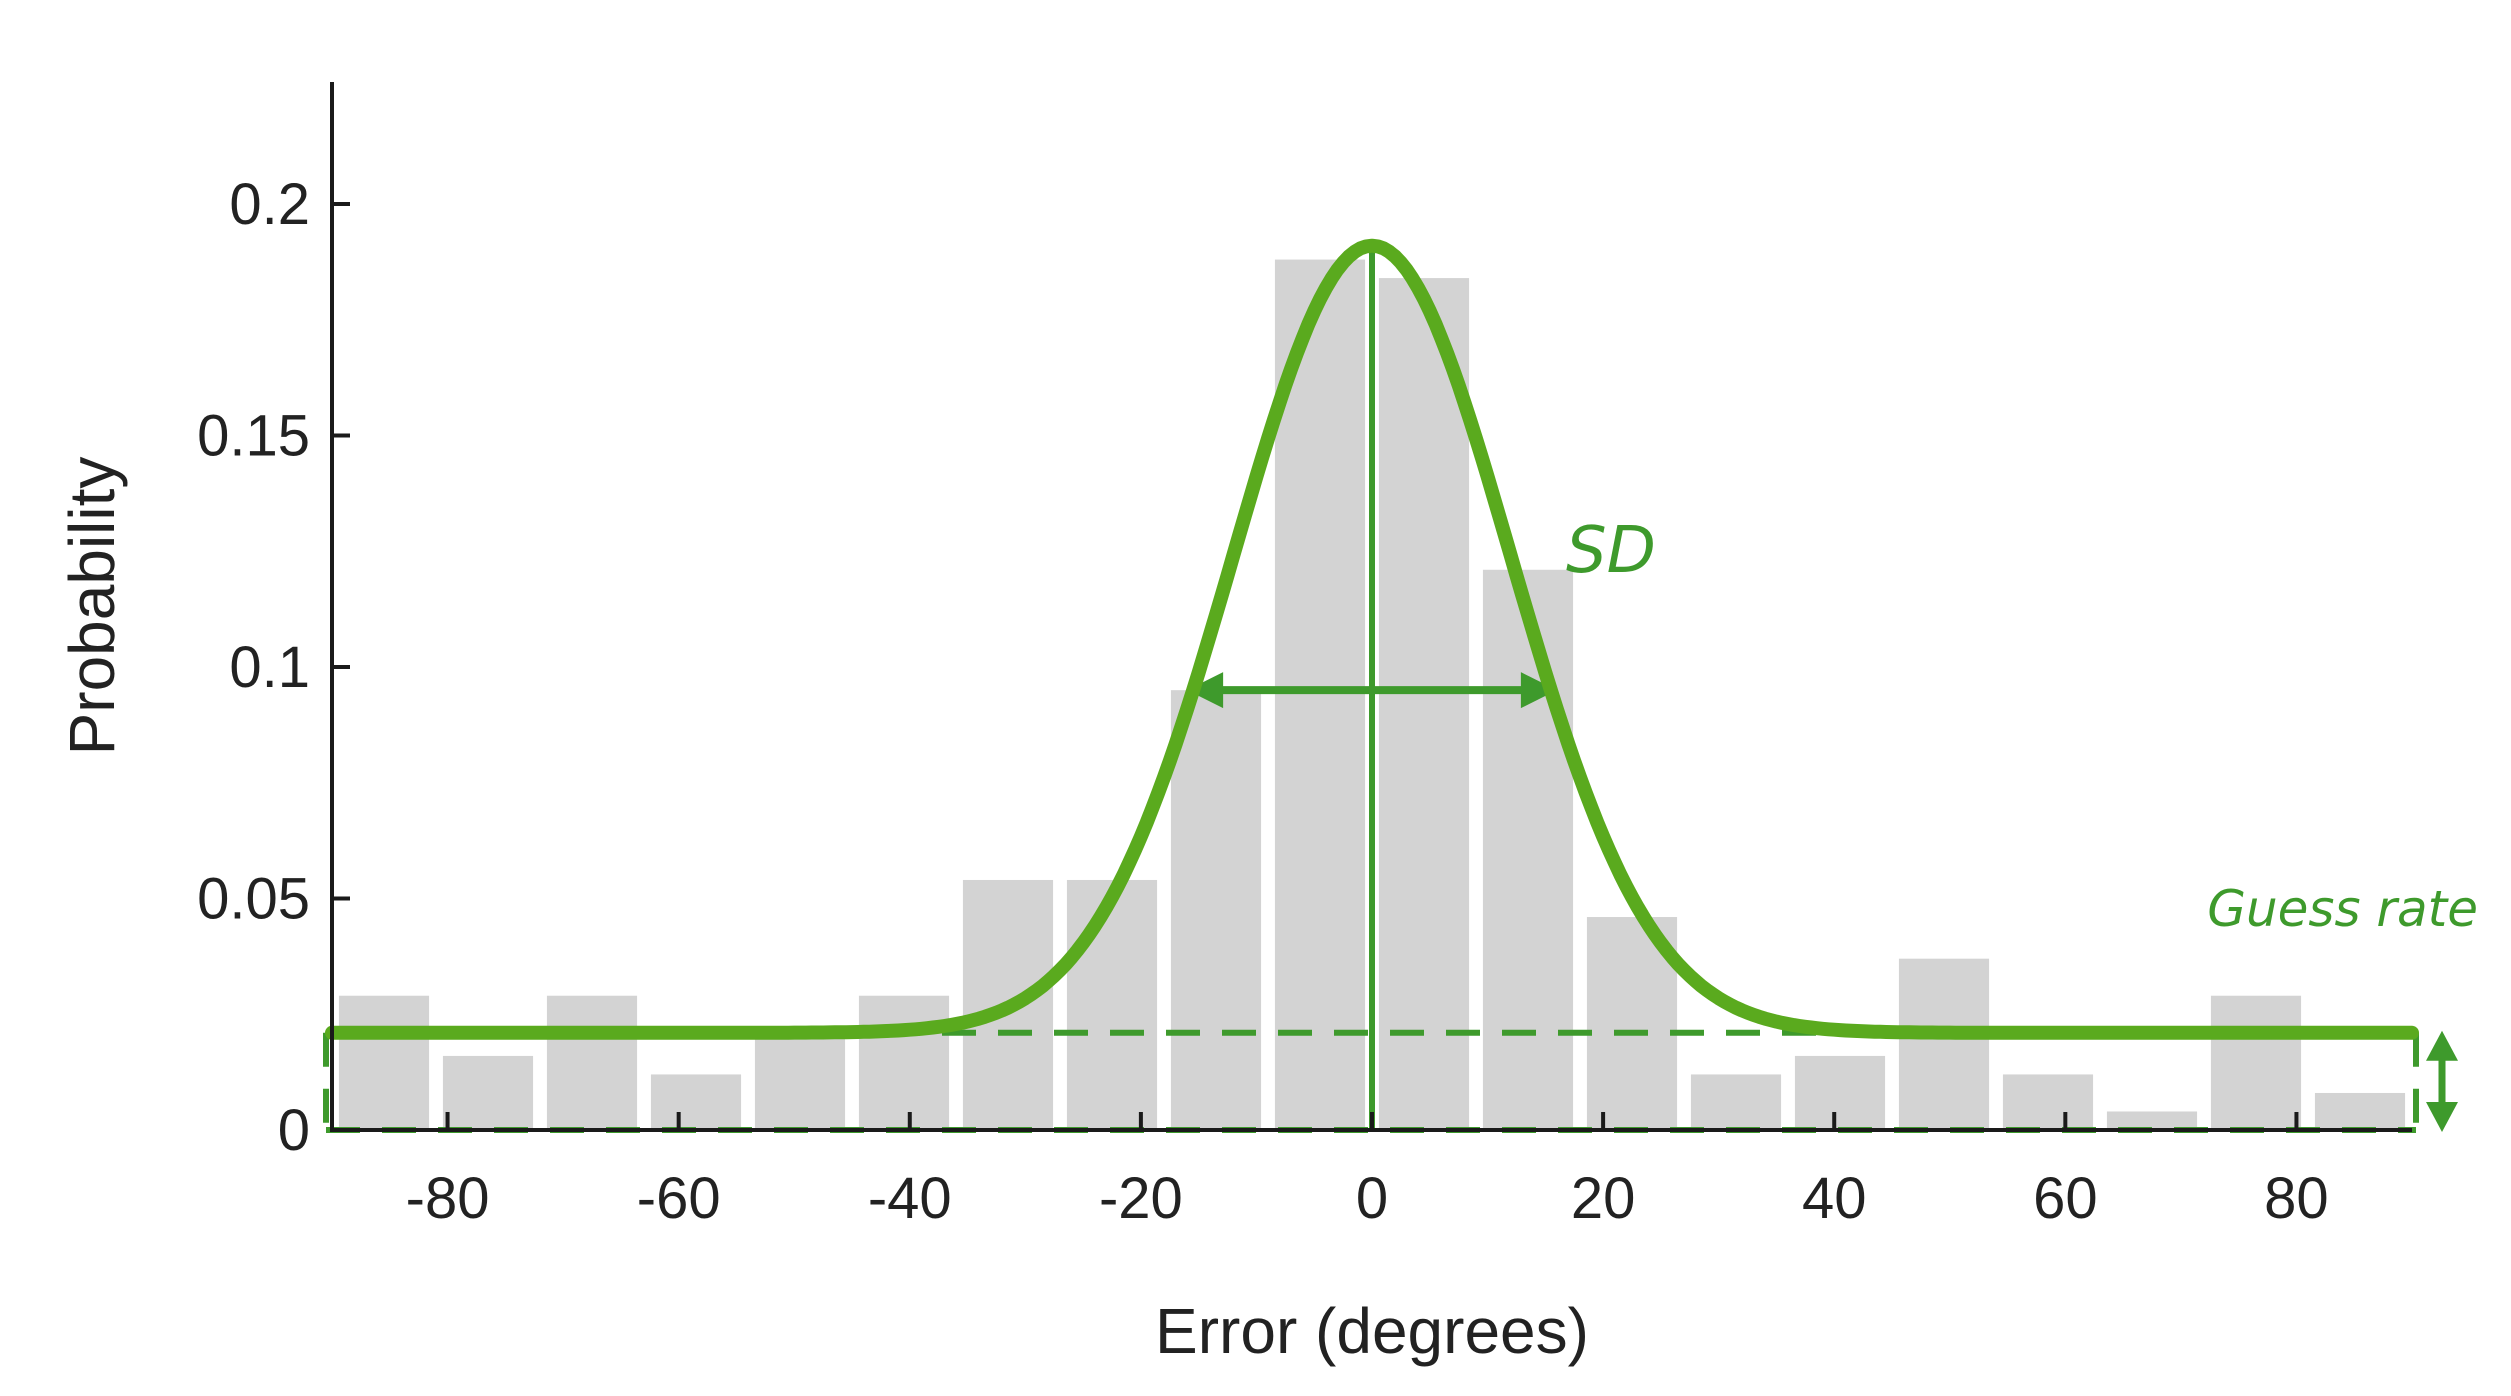  What do you see at coordinates (2342, 909) in the screenshot?
I see `guess-rate-label: Guess rate` at bounding box center [2342, 909].